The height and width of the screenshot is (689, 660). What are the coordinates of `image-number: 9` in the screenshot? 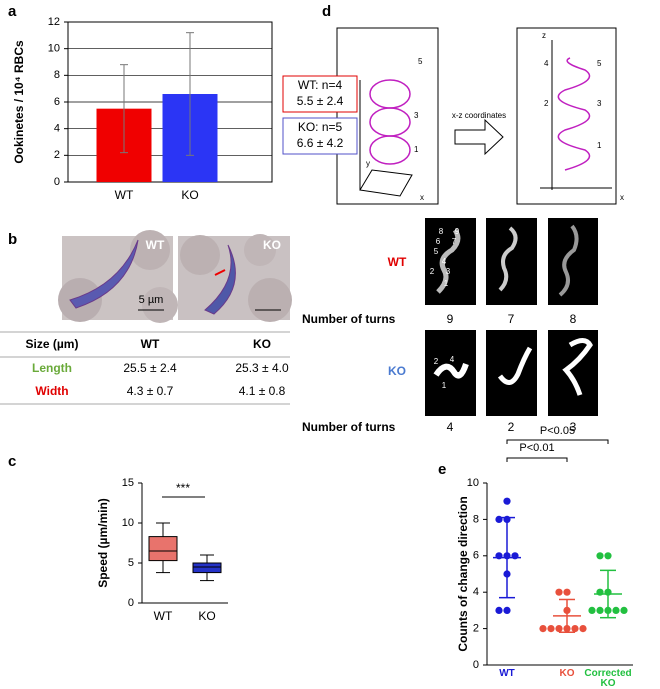 It's located at (457, 231).